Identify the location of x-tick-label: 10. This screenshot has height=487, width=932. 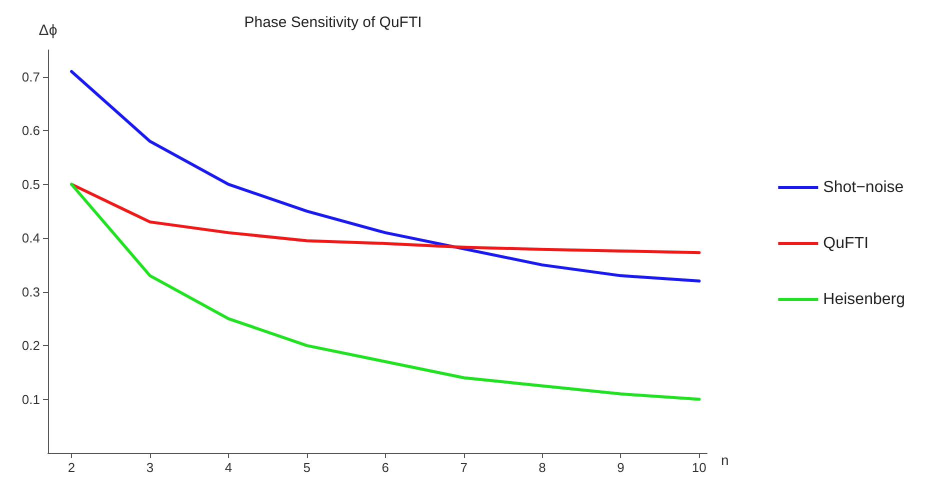
(699, 467).